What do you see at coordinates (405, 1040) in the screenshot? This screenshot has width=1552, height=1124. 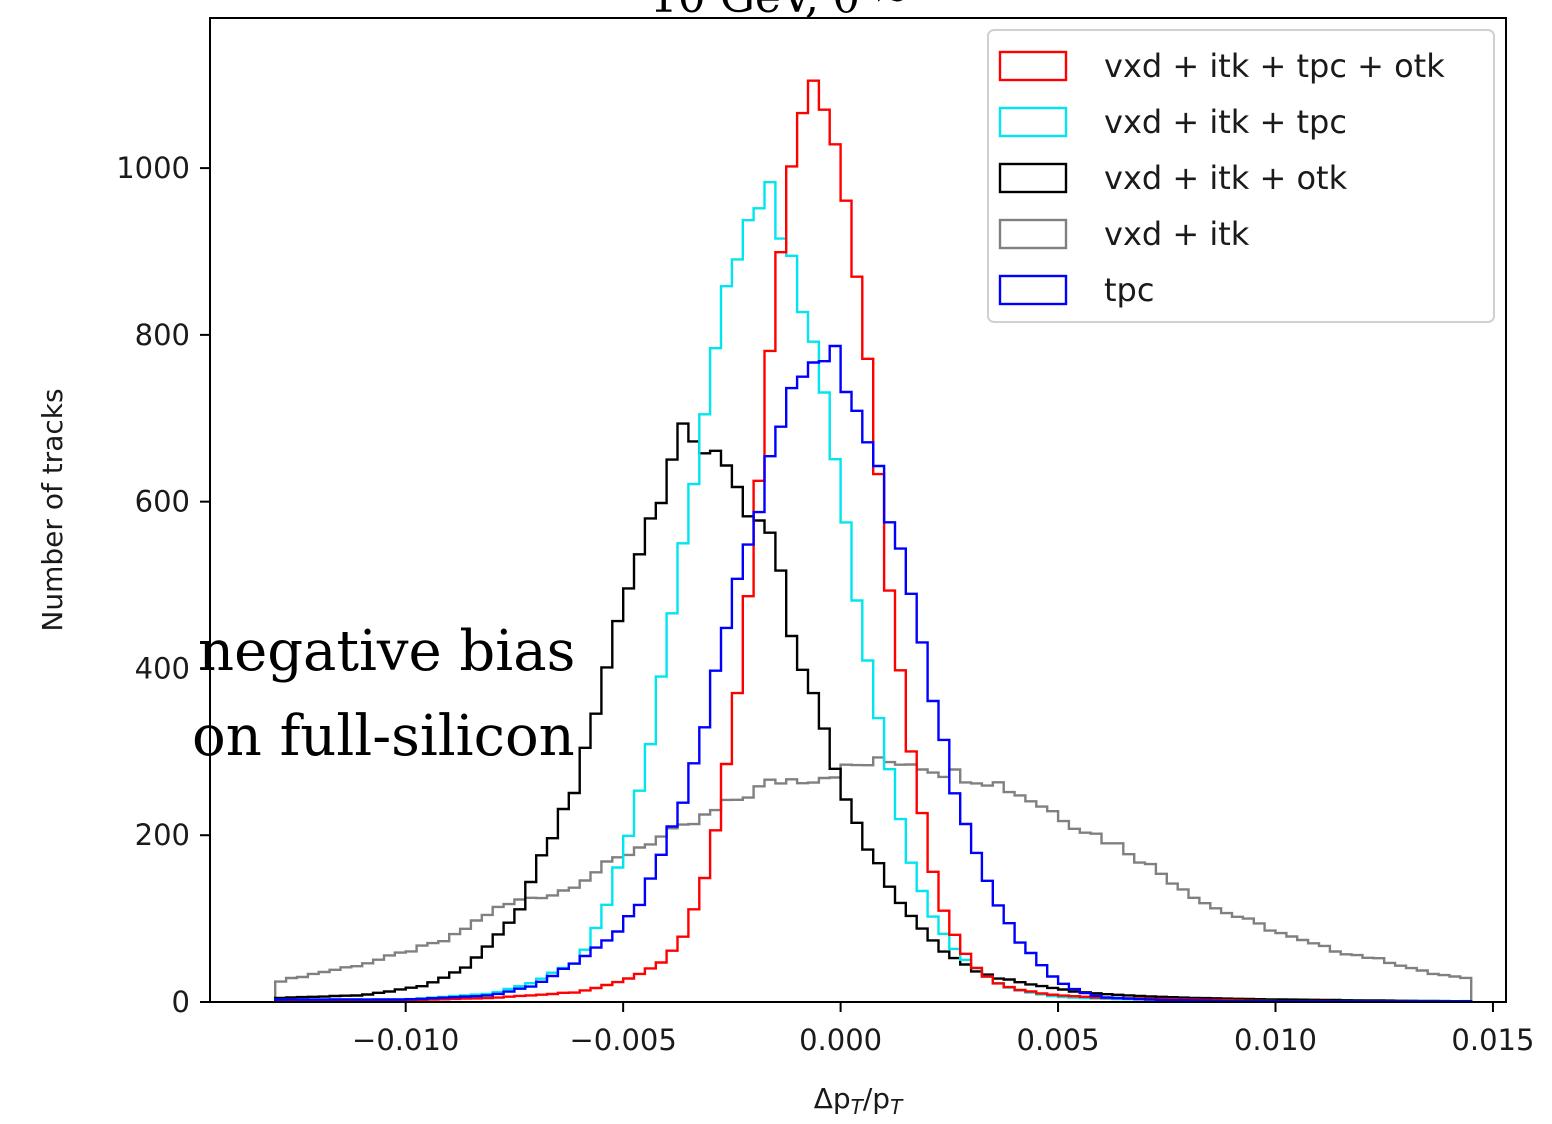 I see `x-tick-label: −0.010` at bounding box center [405, 1040].